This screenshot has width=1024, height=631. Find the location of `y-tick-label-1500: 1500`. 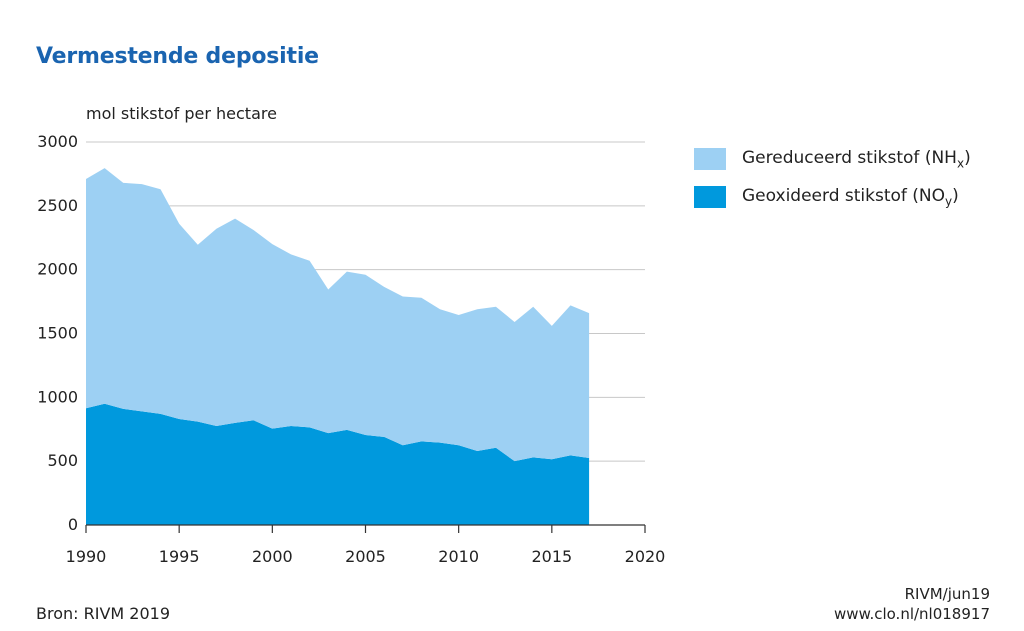

y-tick-label-1500: 1500 is located at coordinates (57, 333).